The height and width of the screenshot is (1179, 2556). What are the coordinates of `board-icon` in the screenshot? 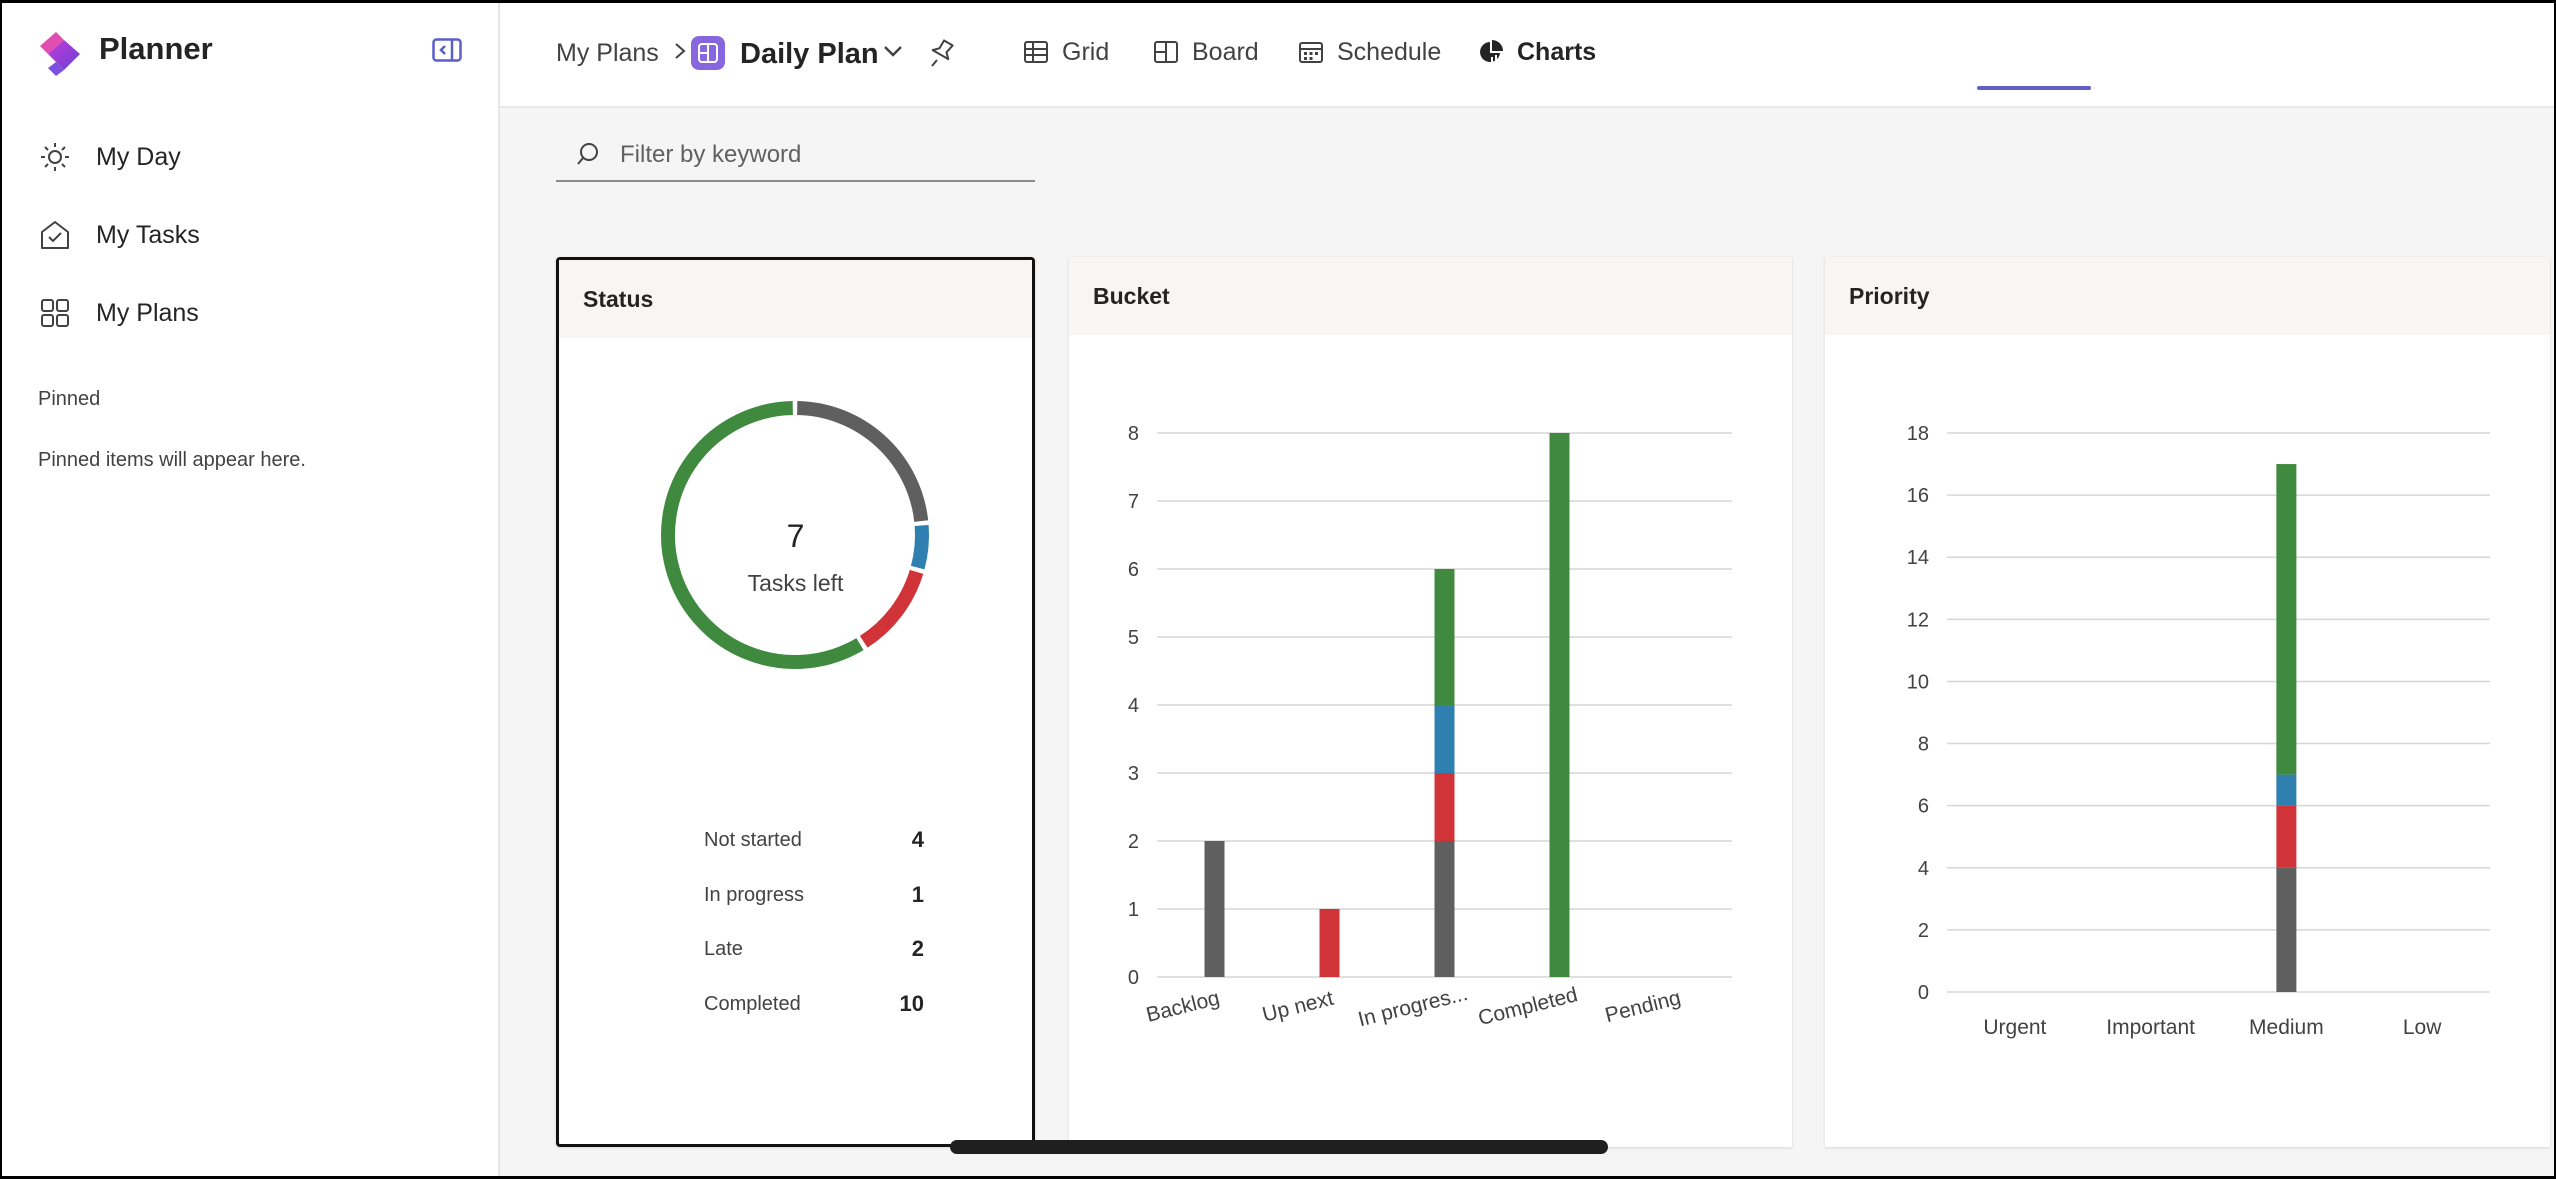 It's located at (1166, 52).